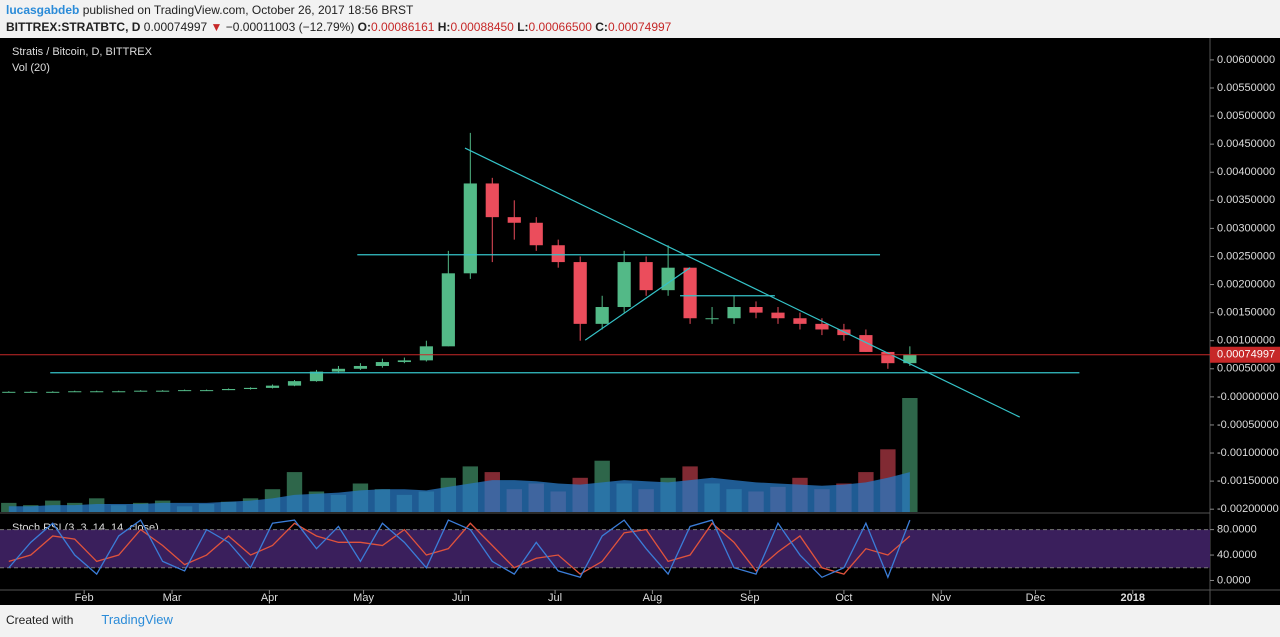 Image resolution: width=1280 pixels, height=637 pixels. I want to click on x-tick-label: Nov, so click(941, 598).